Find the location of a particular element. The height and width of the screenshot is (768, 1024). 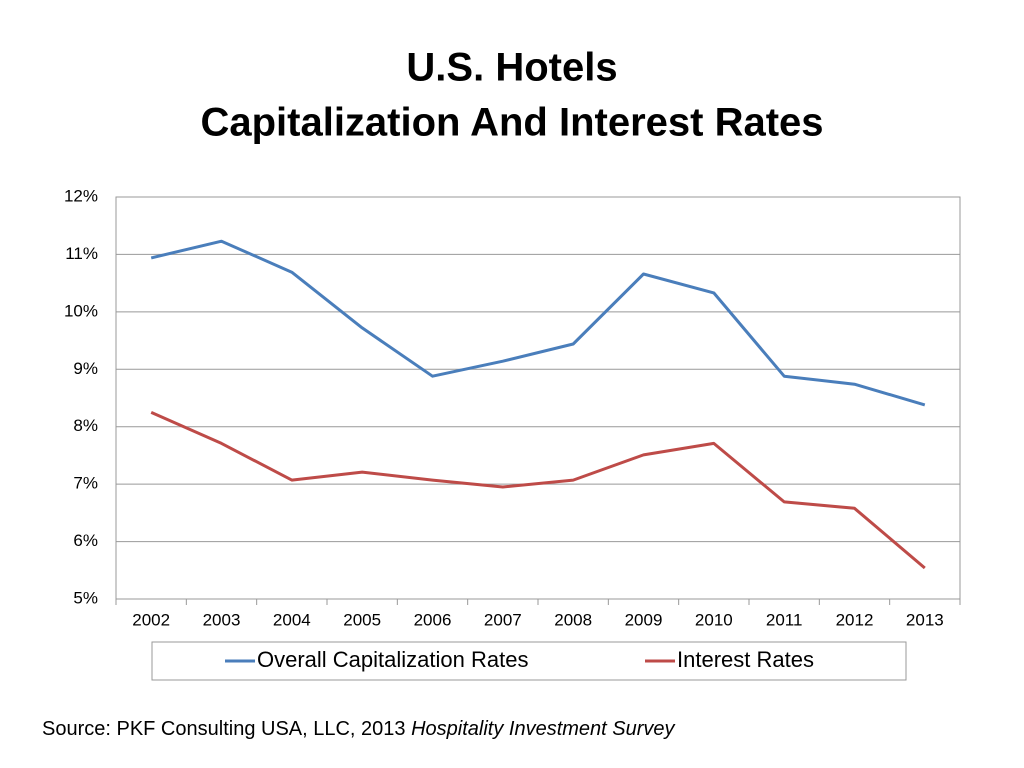

y-tick-label: 8% is located at coordinates (85, 425).